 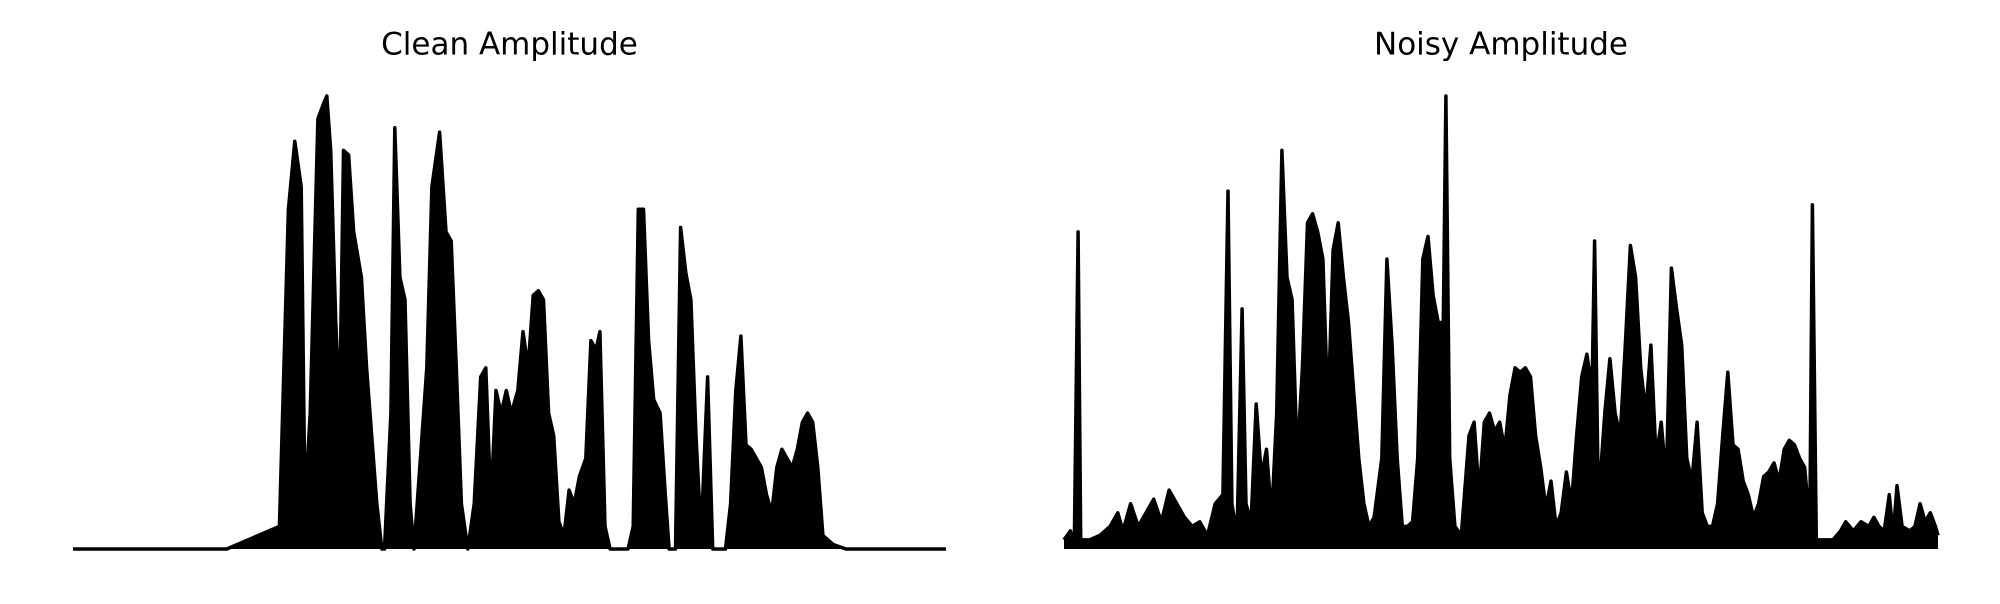 What do you see at coordinates (509, 45) in the screenshot?
I see `chart-title: Clean Amplitude` at bounding box center [509, 45].